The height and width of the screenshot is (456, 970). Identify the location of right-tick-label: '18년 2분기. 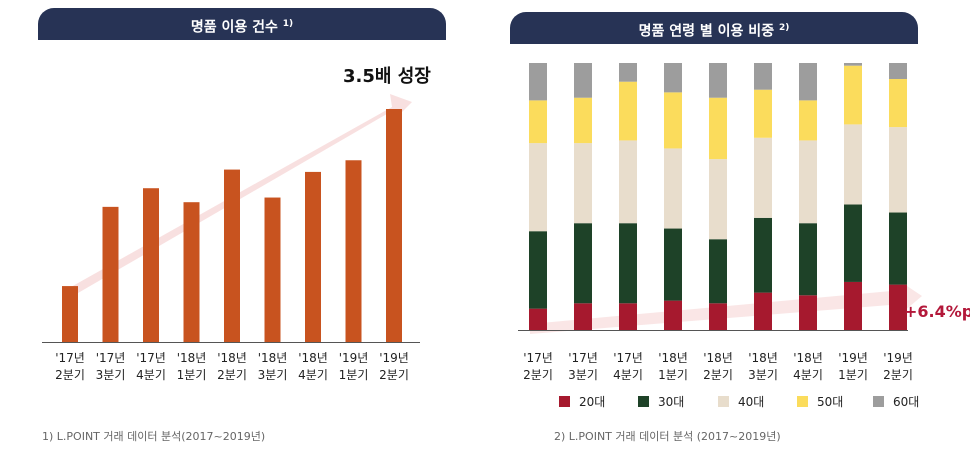
(718, 366).